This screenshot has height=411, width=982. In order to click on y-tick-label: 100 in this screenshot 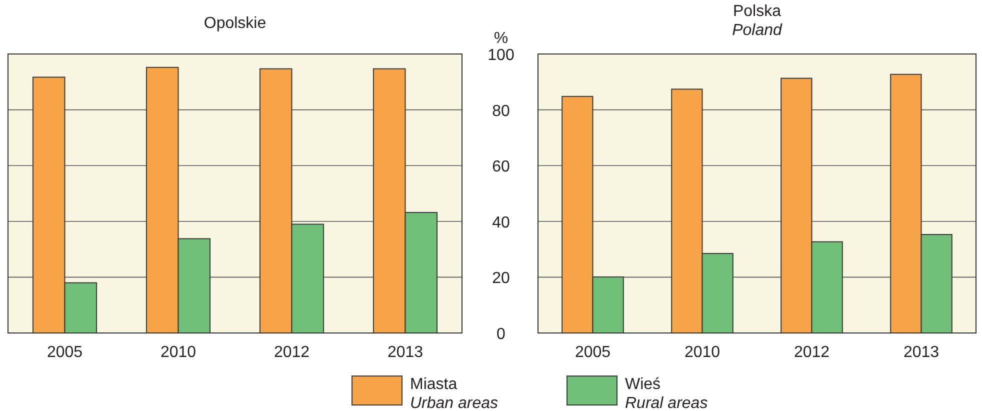, I will do `click(501, 55)`.